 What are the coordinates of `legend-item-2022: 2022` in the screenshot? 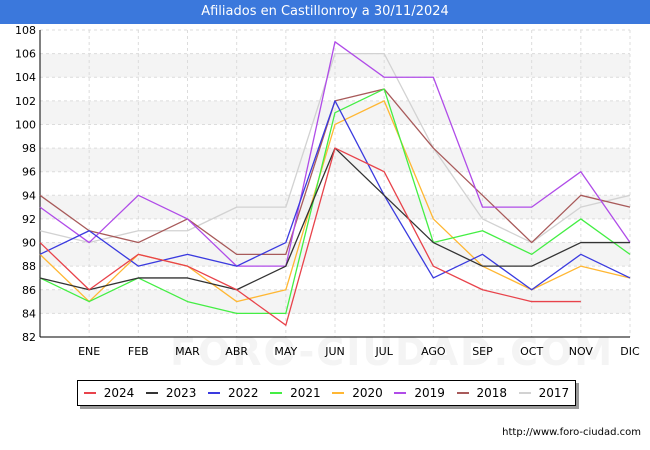 It's located at (233, 393).